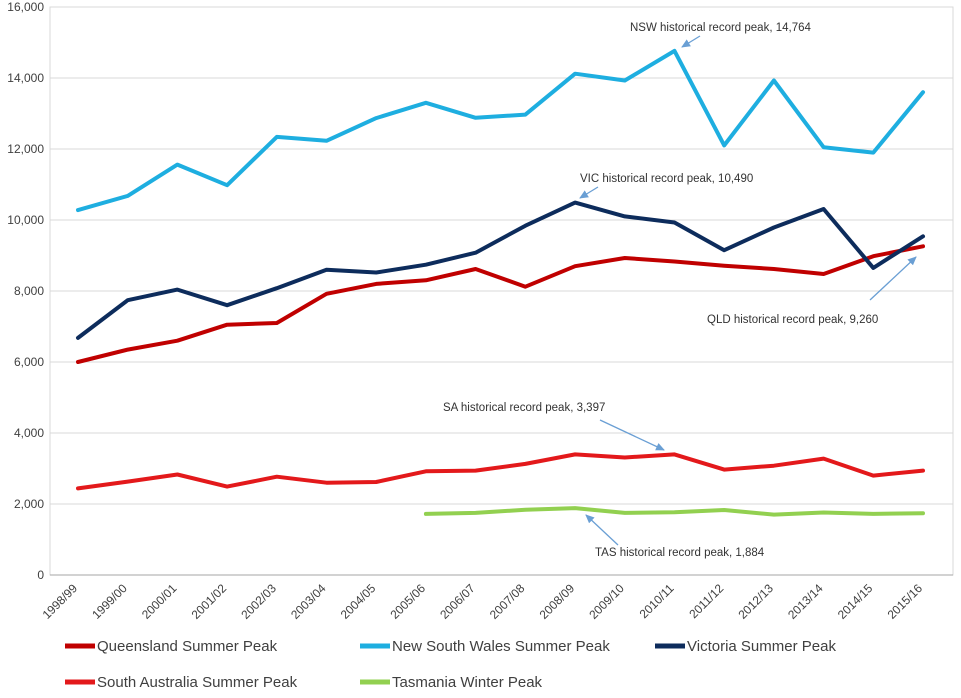 This screenshot has width=961, height=698. I want to click on x-tick-label: 2001/02, so click(209, 601).